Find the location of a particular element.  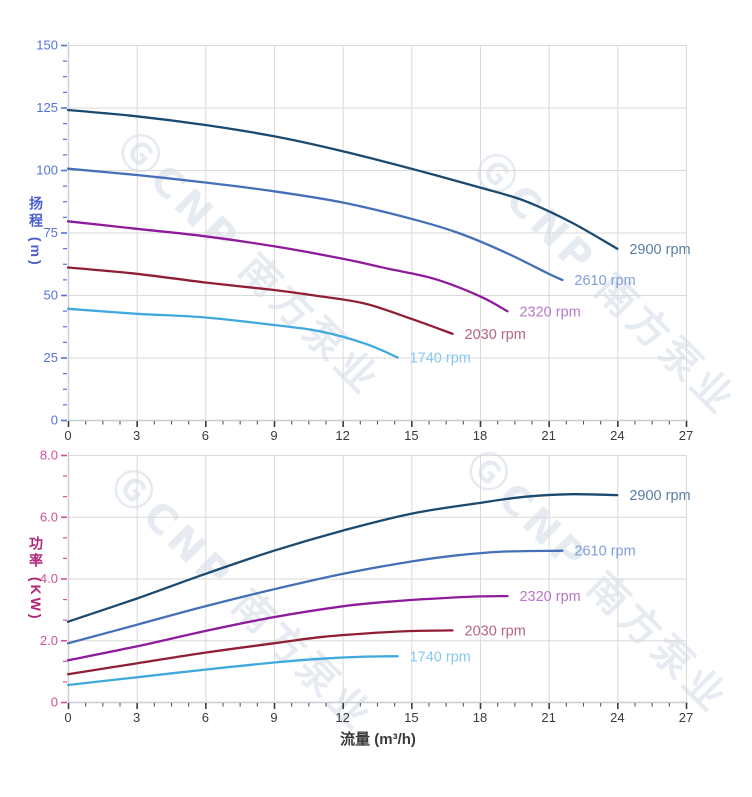

flow-axis-title: 流量 (m³/h) is located at coordinates (378, 739).